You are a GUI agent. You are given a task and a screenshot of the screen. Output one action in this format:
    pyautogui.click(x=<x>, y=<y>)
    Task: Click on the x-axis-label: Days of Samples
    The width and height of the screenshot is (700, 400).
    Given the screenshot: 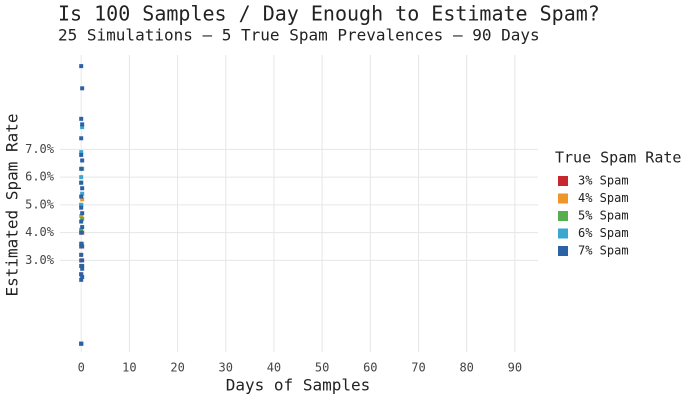 What is the action you would take?
    pyautogui.click(x=298, y=385)
    